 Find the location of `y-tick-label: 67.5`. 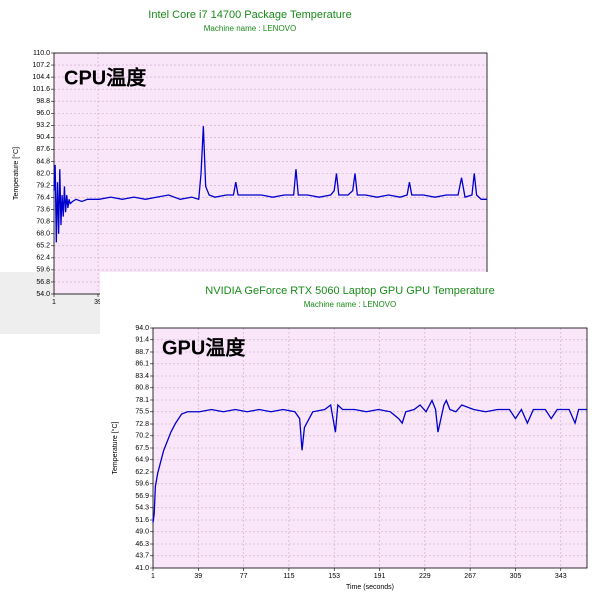

y-tick-label: 67.5 is located at coordinates (142, 448).